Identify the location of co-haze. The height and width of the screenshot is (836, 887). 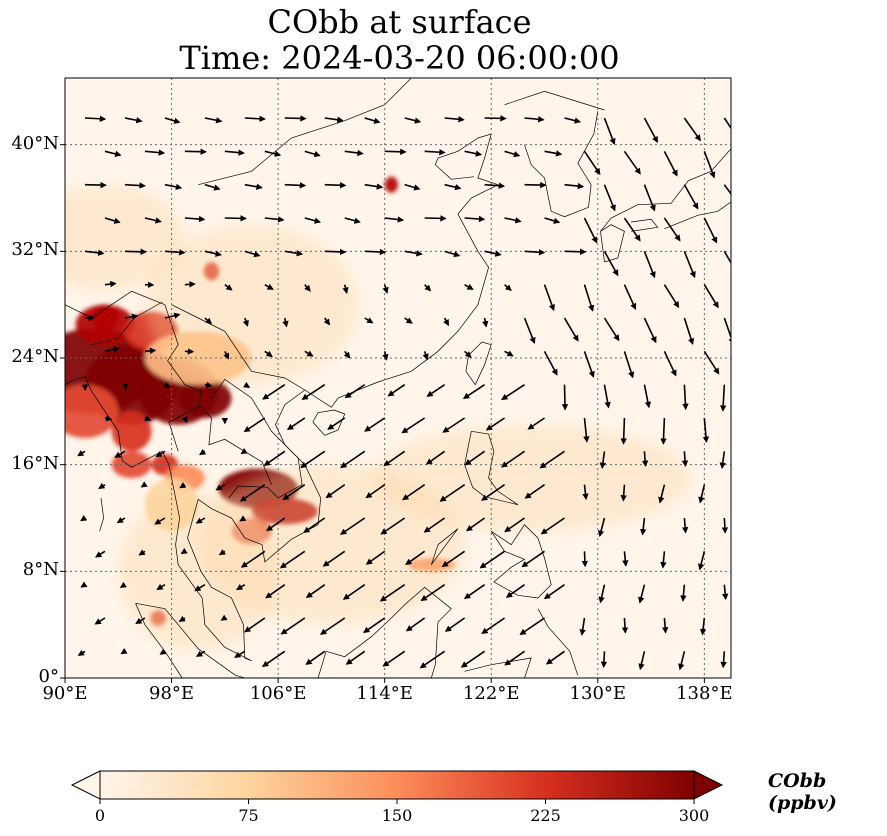
(125, 238).